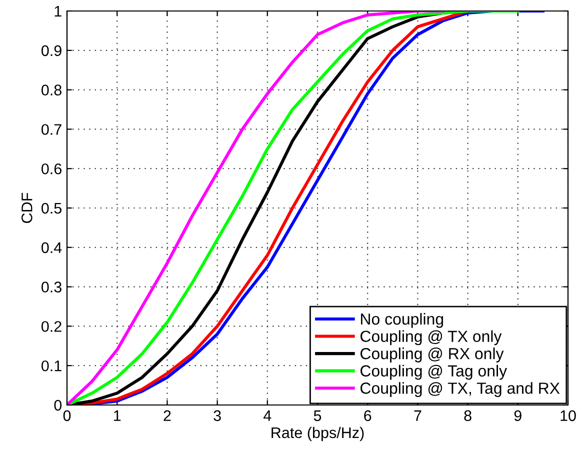  Describe the element at coordinates (431, 338) in the screenshot. I see `legend-label: Coupling @ TX only` at that location.